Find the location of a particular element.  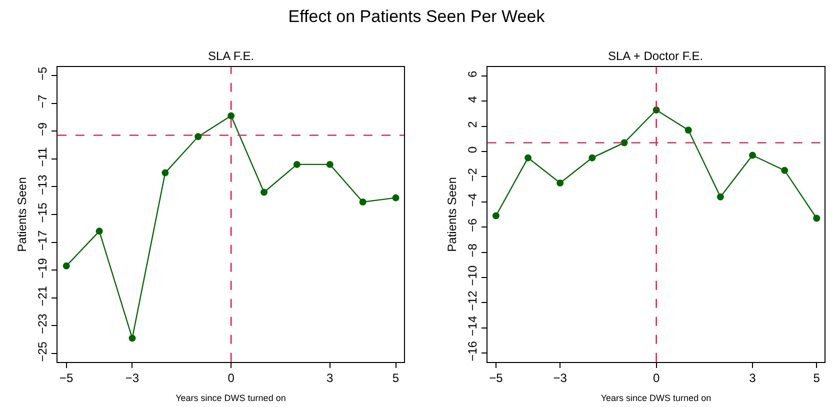

y-tick-label: −13 is located at coordinates (43, 185).